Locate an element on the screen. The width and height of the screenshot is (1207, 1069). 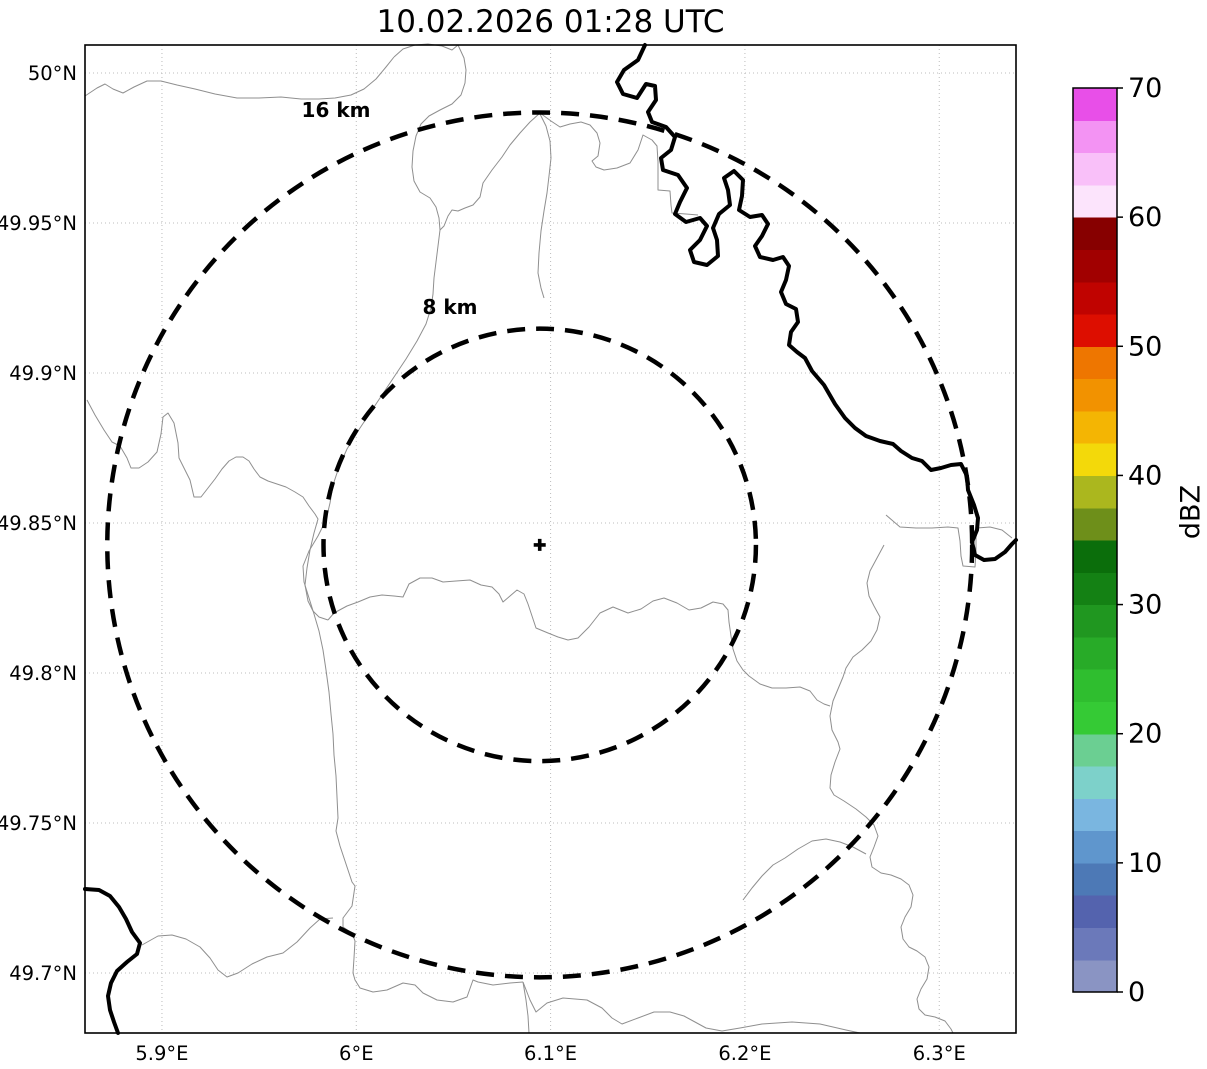
y-tick-label: 49.95°N is located at coordinates (38, 223).